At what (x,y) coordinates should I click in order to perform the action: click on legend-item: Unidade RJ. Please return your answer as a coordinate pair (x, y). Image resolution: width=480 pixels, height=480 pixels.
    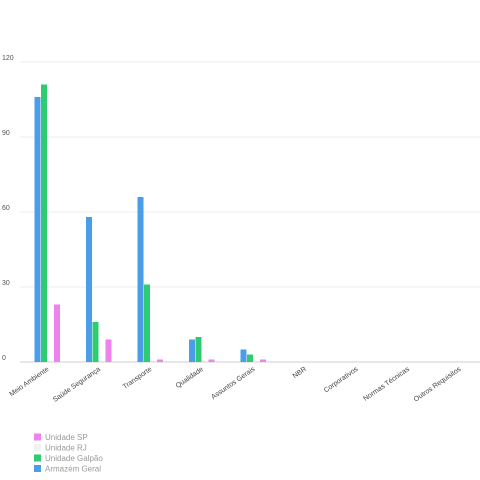
    Looking at the image, I should click on (60, 448).